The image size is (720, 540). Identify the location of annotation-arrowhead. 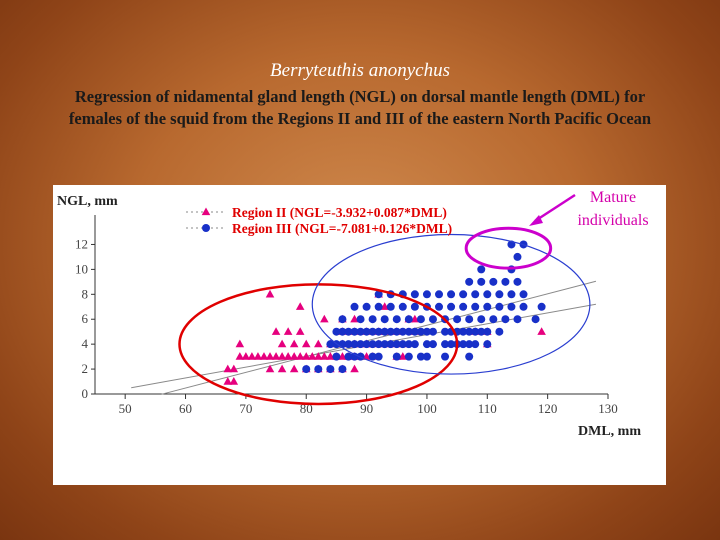
(536, 220).